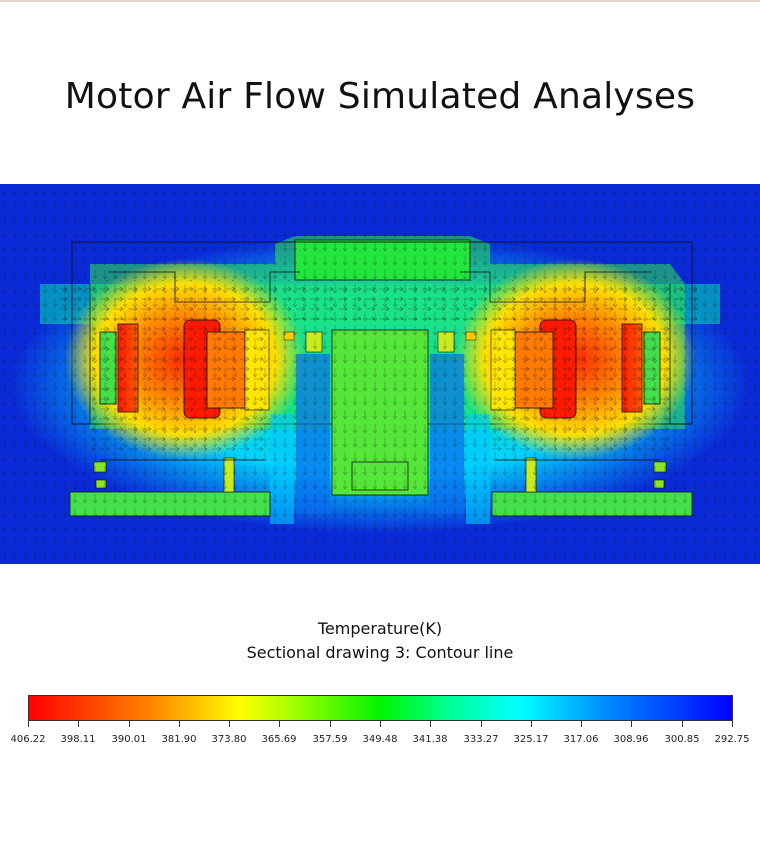 The image size is (760, 854). Describe the element at coordinates (531, 739) in the screenshot. I see `colorbar-tick-label: 325.17` at that location.